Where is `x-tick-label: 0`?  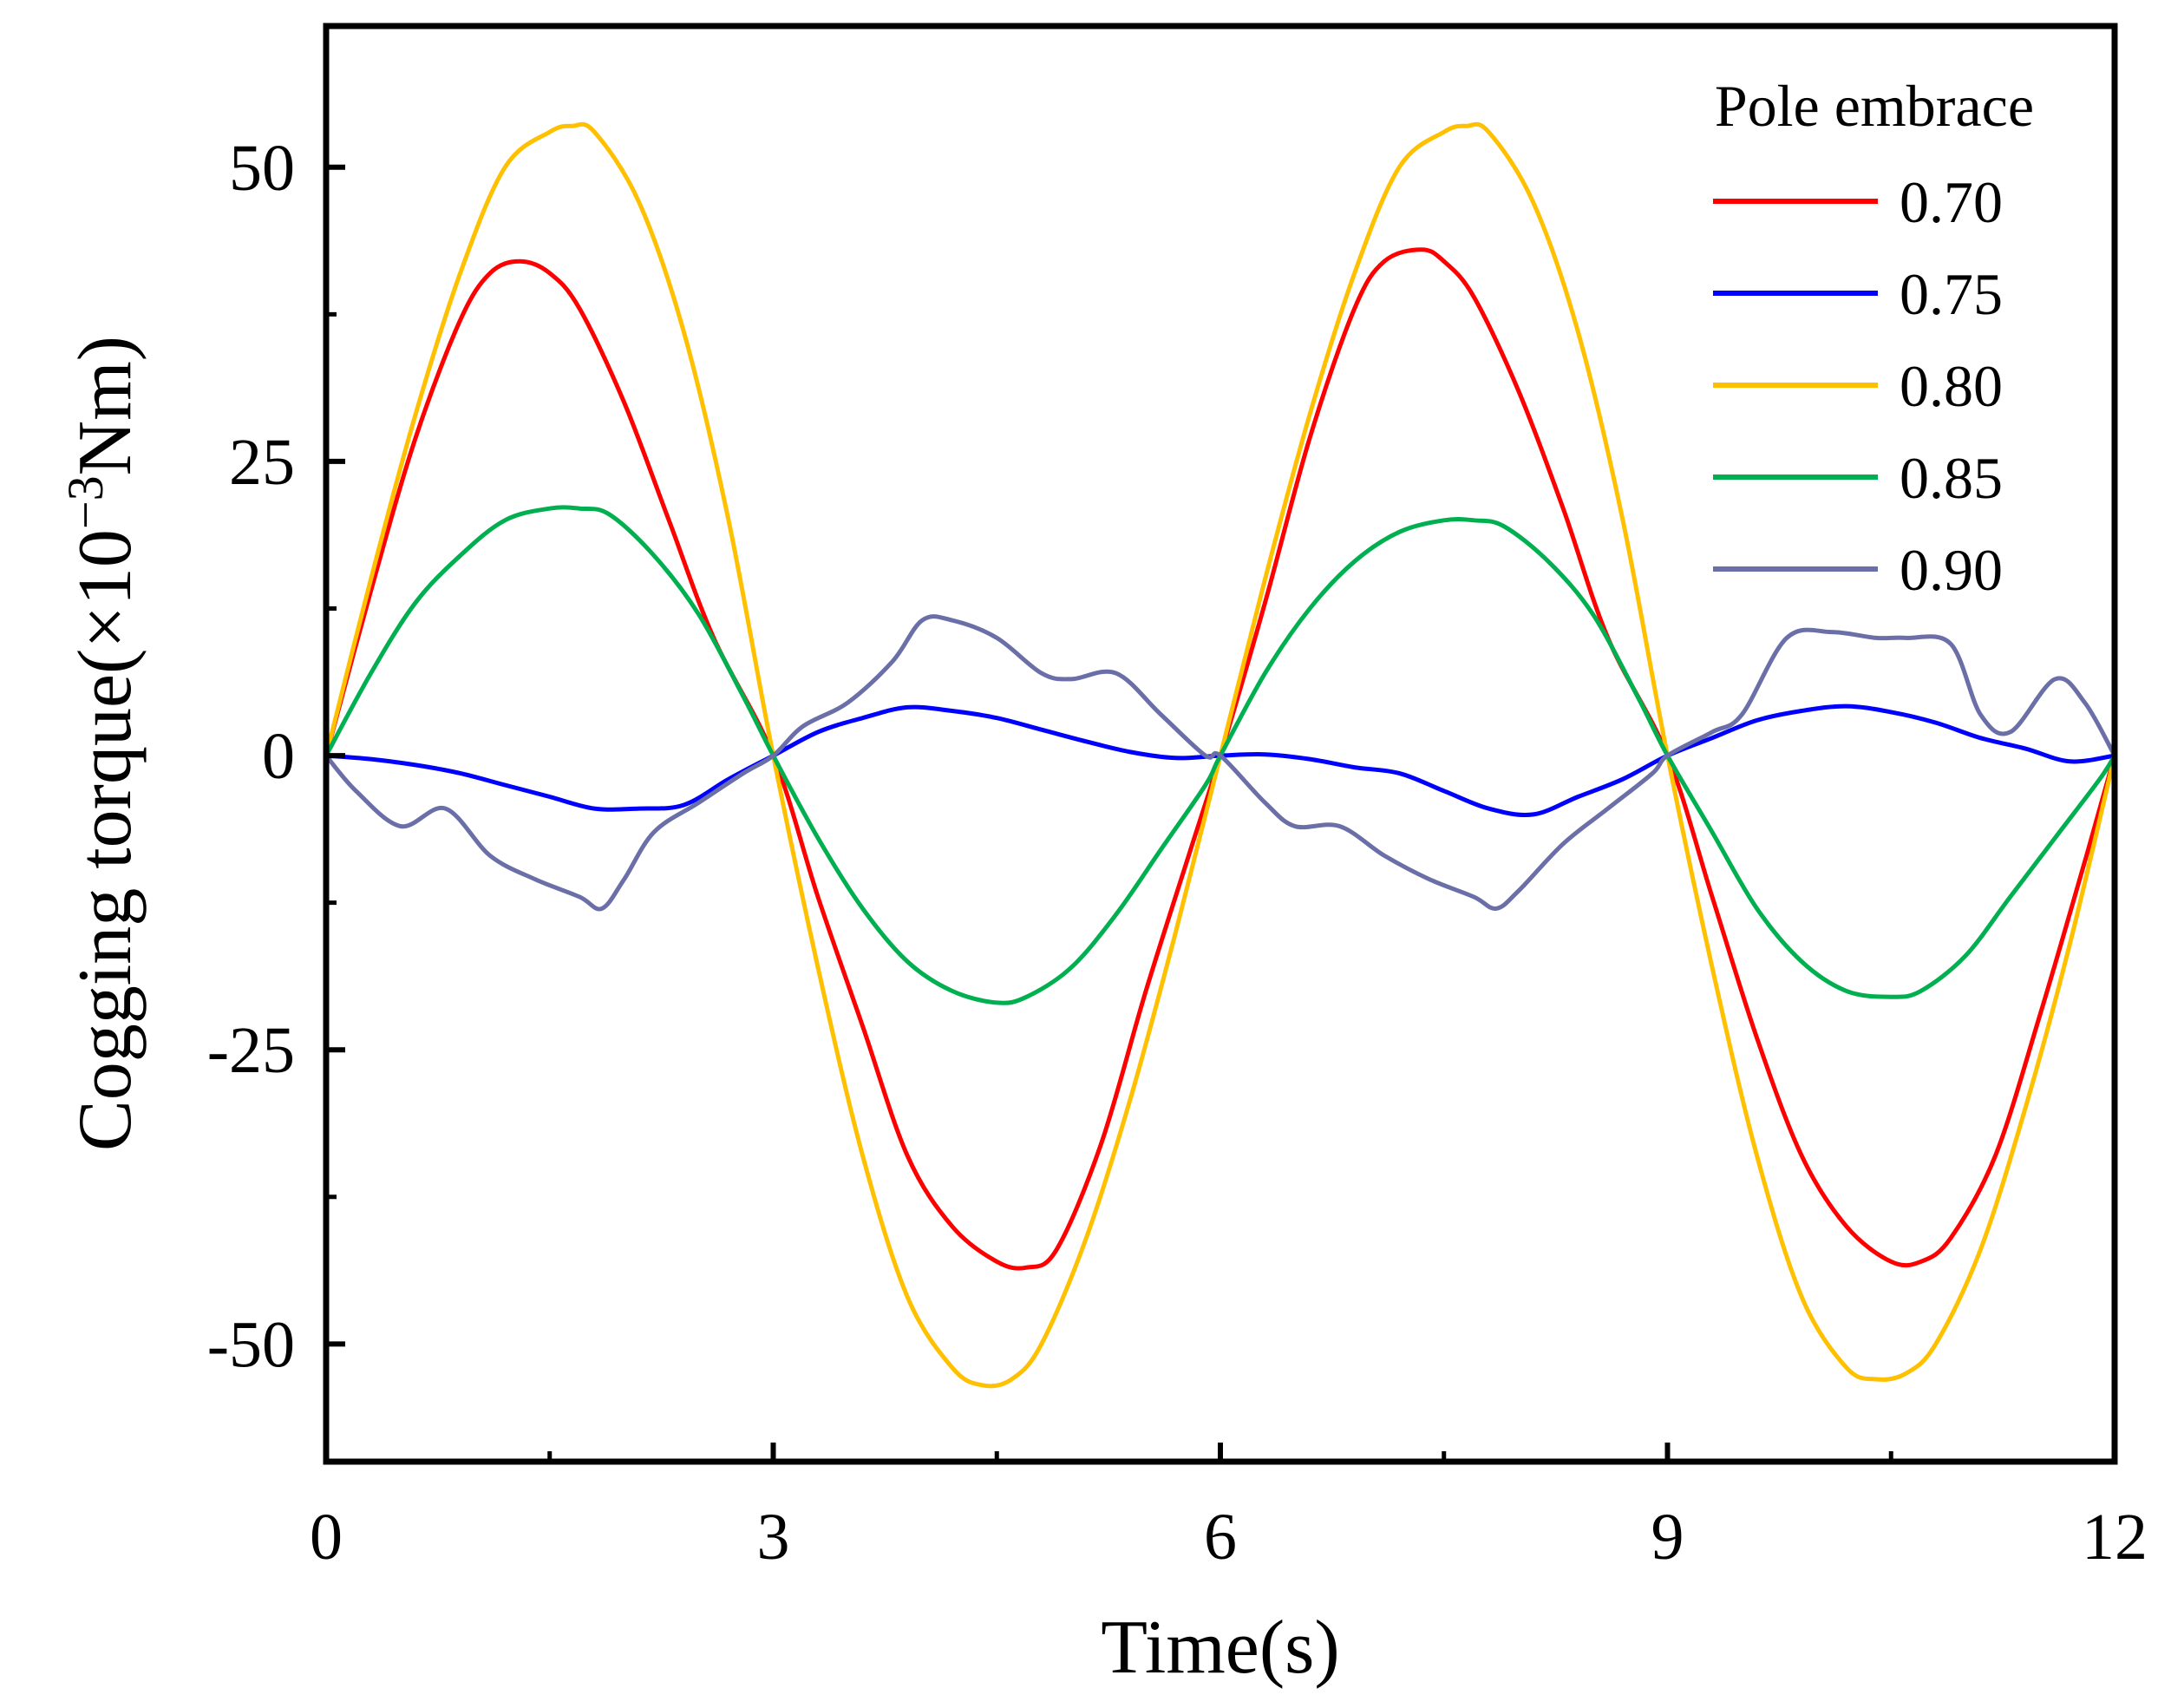
x-tick-label: 0 is located at coordinates (326, 1537).